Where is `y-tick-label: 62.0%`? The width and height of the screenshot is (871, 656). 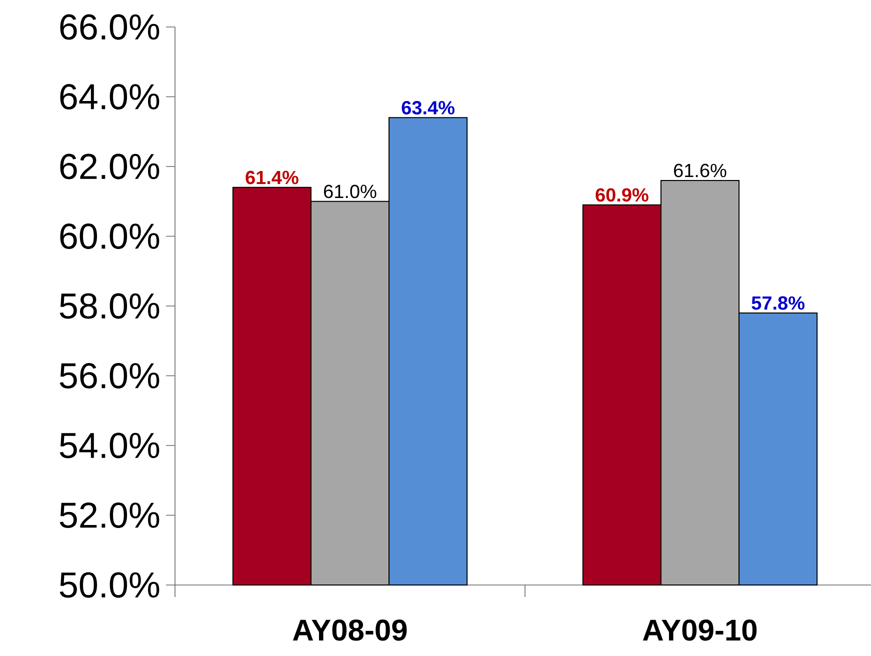
y-tick-label: 62.0% is located at coordinates (110, 167).